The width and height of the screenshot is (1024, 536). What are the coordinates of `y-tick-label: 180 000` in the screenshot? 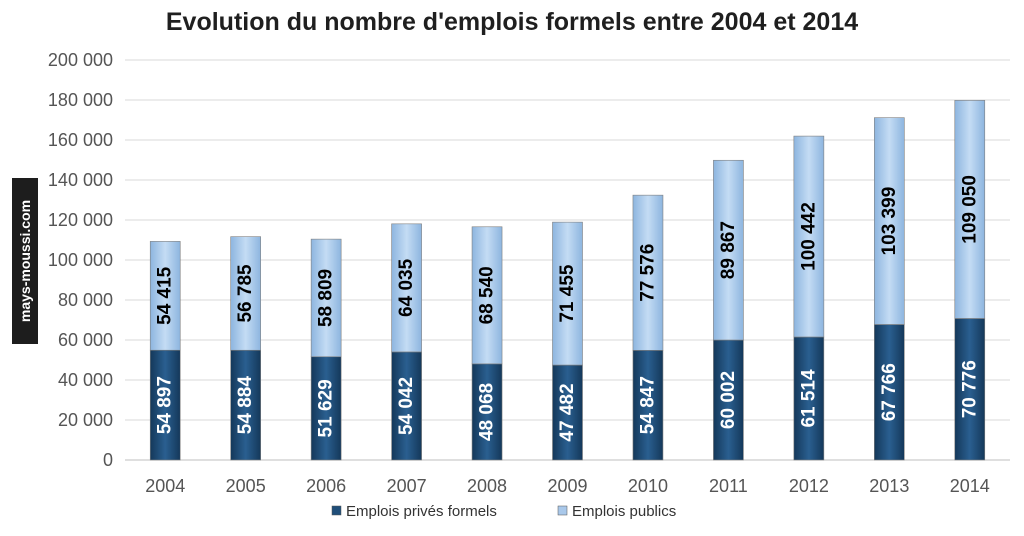 It's located at (80, 100).